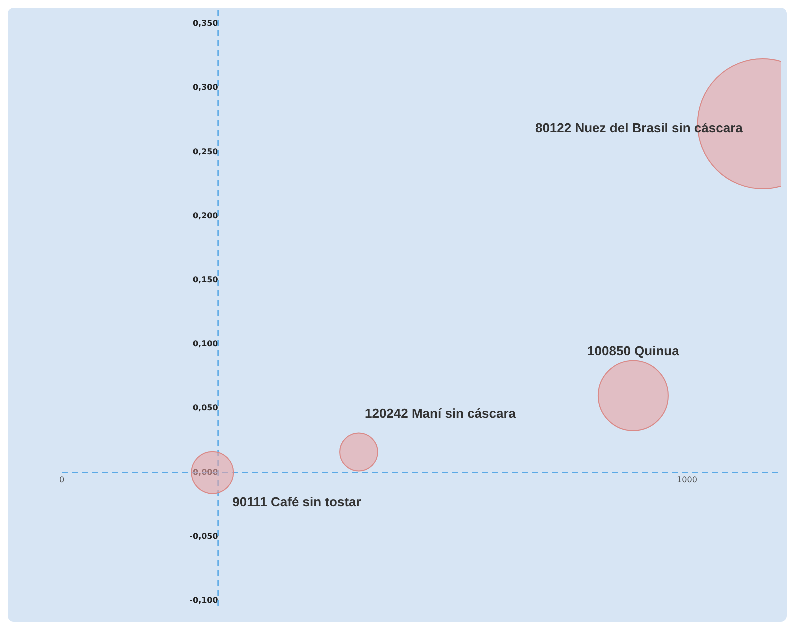 Image resolution: width=795 pixels, height=629 pixels. Describe the element at coordinates (205, 280) in the screenshot. I see `y-tick-label: 0,150` at that location.